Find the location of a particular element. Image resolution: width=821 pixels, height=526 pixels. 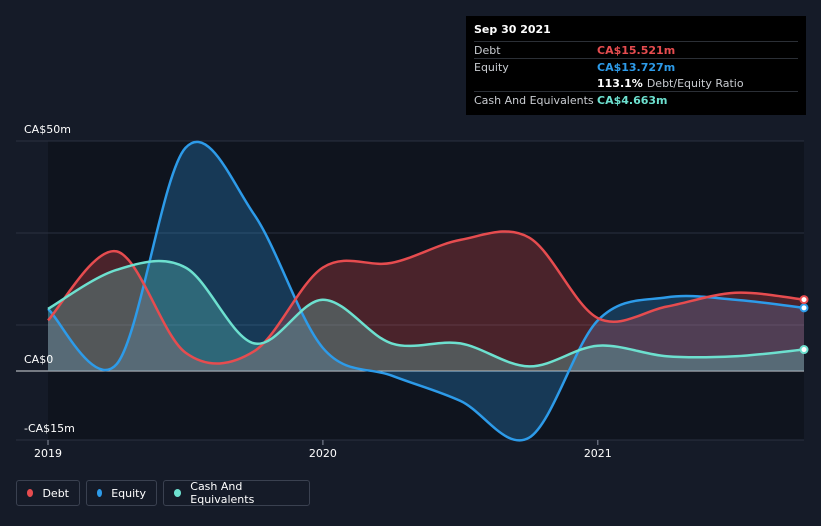

y-tick-label: CA$50m is located at coordinates (47, 129).